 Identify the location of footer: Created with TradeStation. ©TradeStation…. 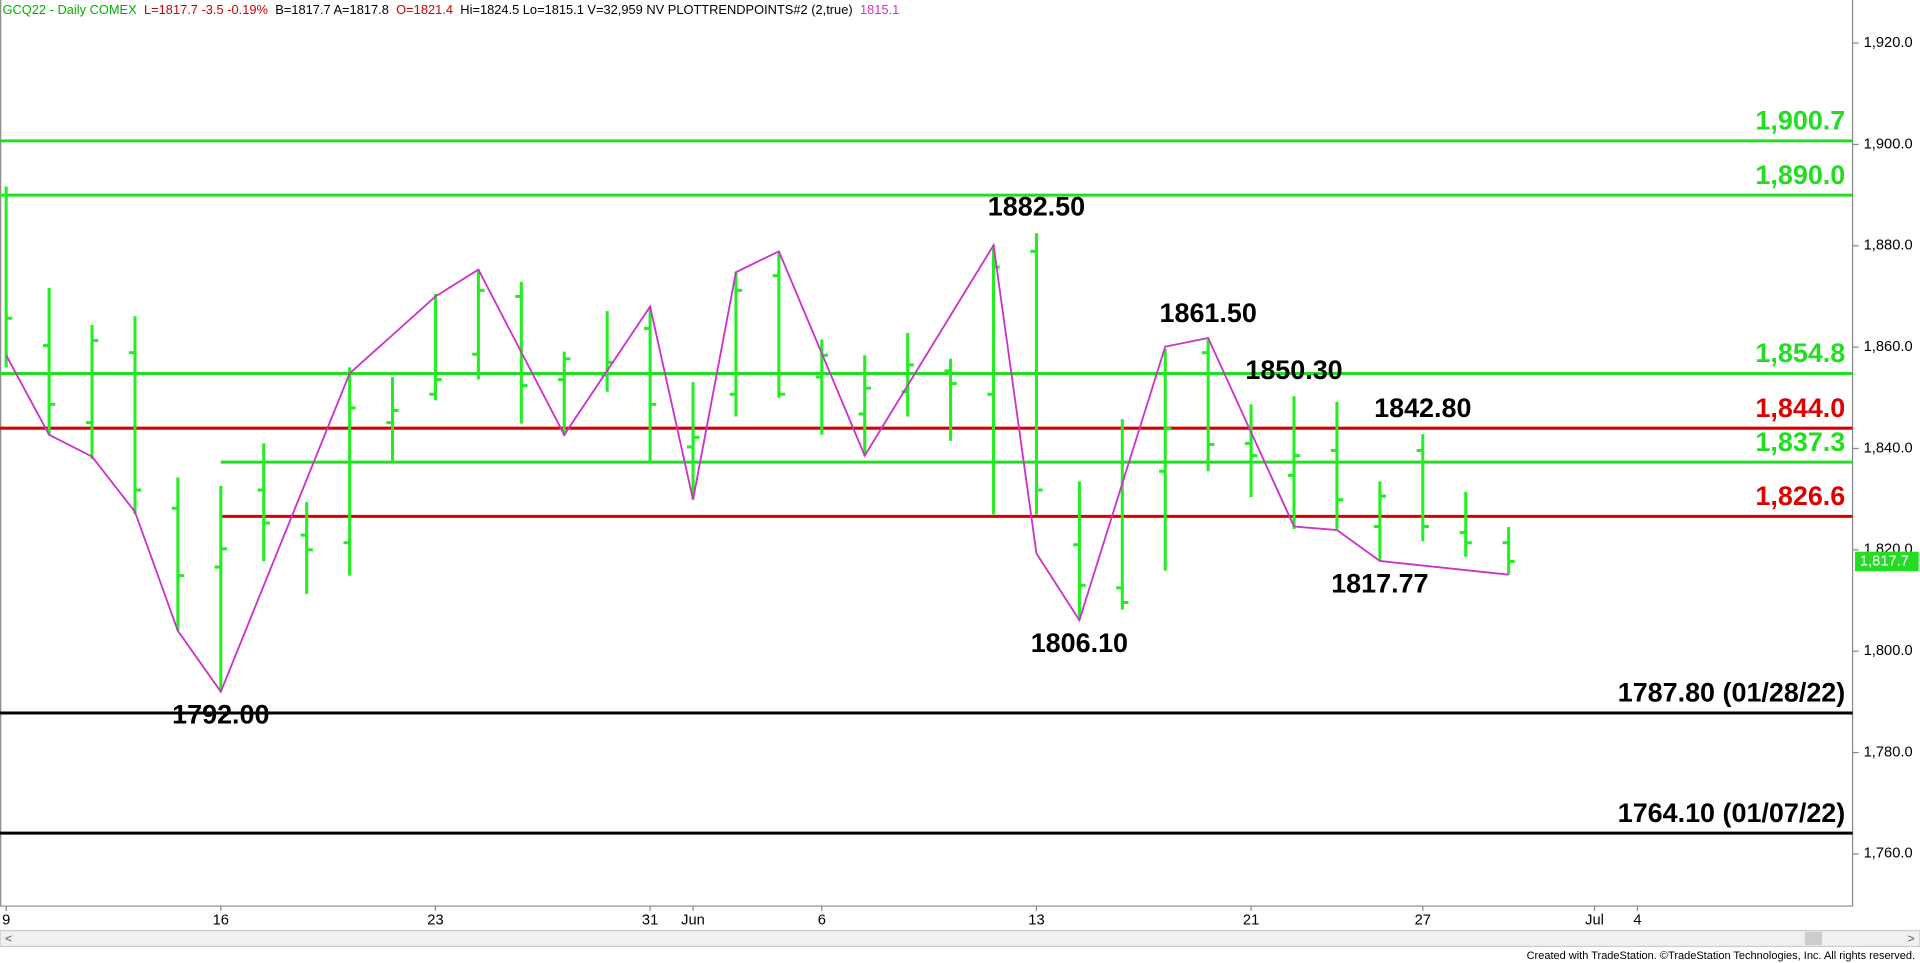
(1721, 956).